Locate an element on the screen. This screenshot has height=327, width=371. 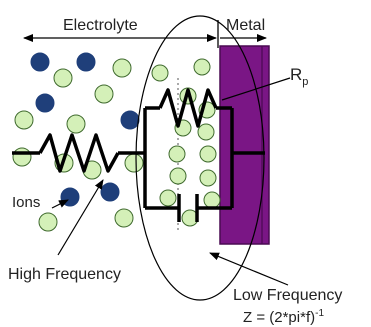
low-frequency-label: Low Frequency is located at coordinates (287, 295).